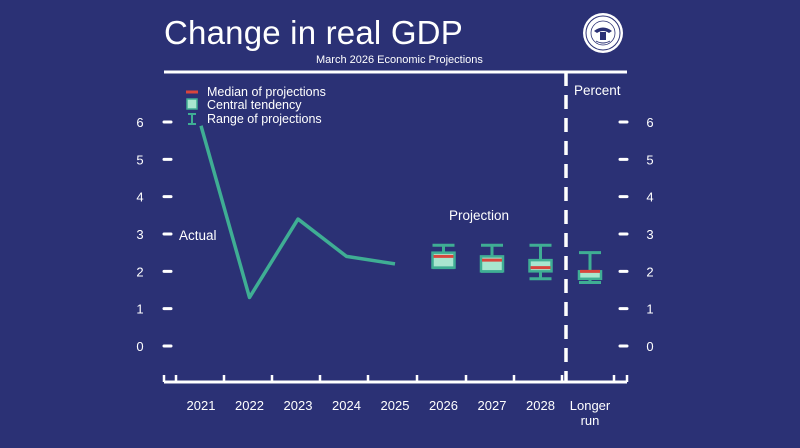 This screenshot has width=800, height=448. What do you see at coordinates (139, 234) in the screenshot?
I see `y-tick-label-left: 3` at bounding box center [139, 234].